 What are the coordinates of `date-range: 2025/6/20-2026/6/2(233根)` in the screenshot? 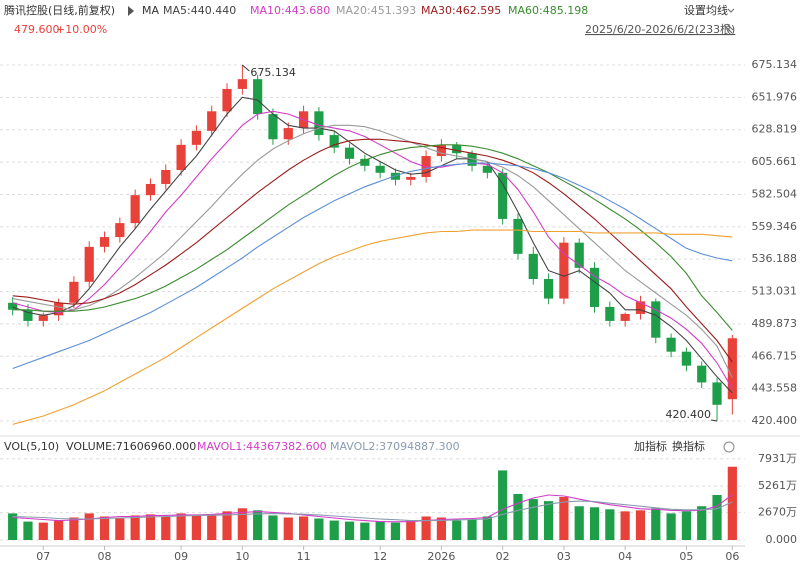 It's located at (660, 29).